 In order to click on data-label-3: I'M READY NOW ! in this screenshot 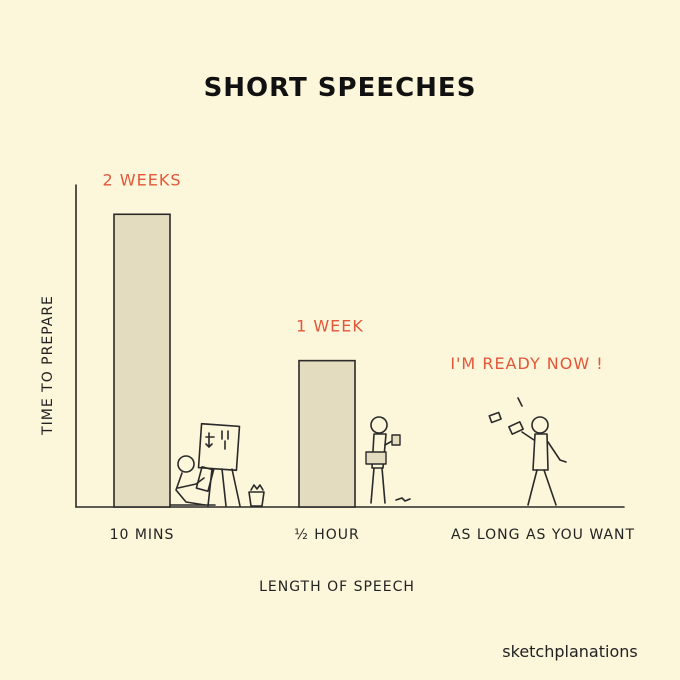, I will do `click(526, 363)`.